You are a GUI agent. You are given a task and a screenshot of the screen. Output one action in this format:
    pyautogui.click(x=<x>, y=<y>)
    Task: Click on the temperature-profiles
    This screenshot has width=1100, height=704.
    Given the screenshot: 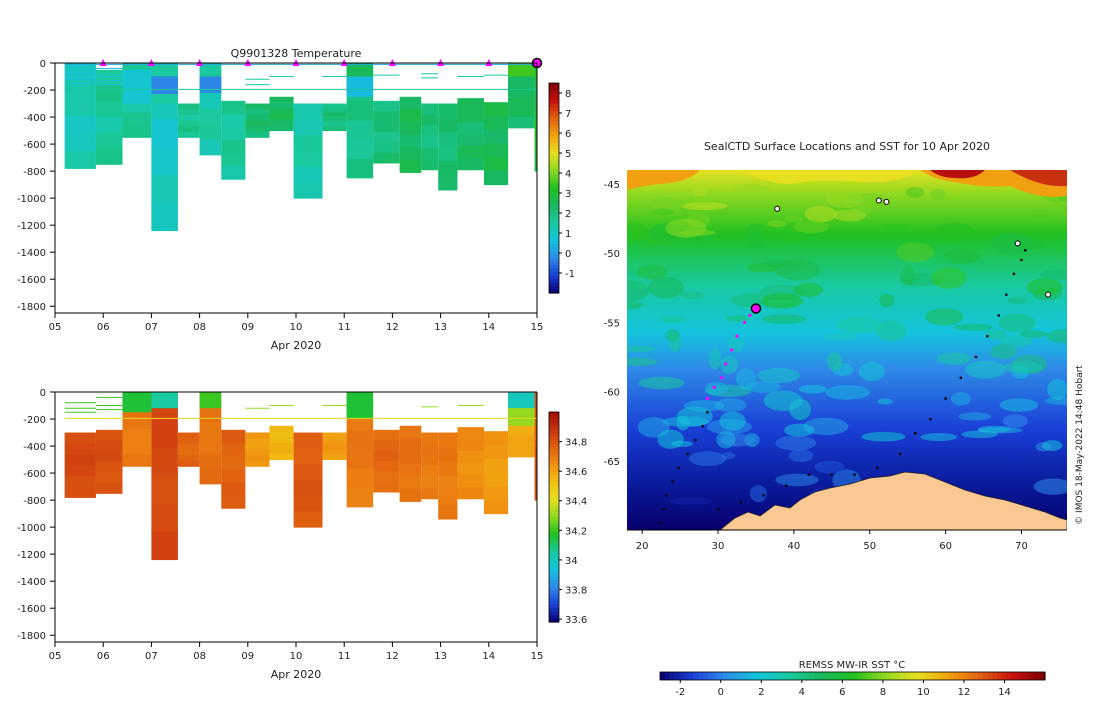 What is the action you would take?
    pyautogui.click(x=300, y=147)
    